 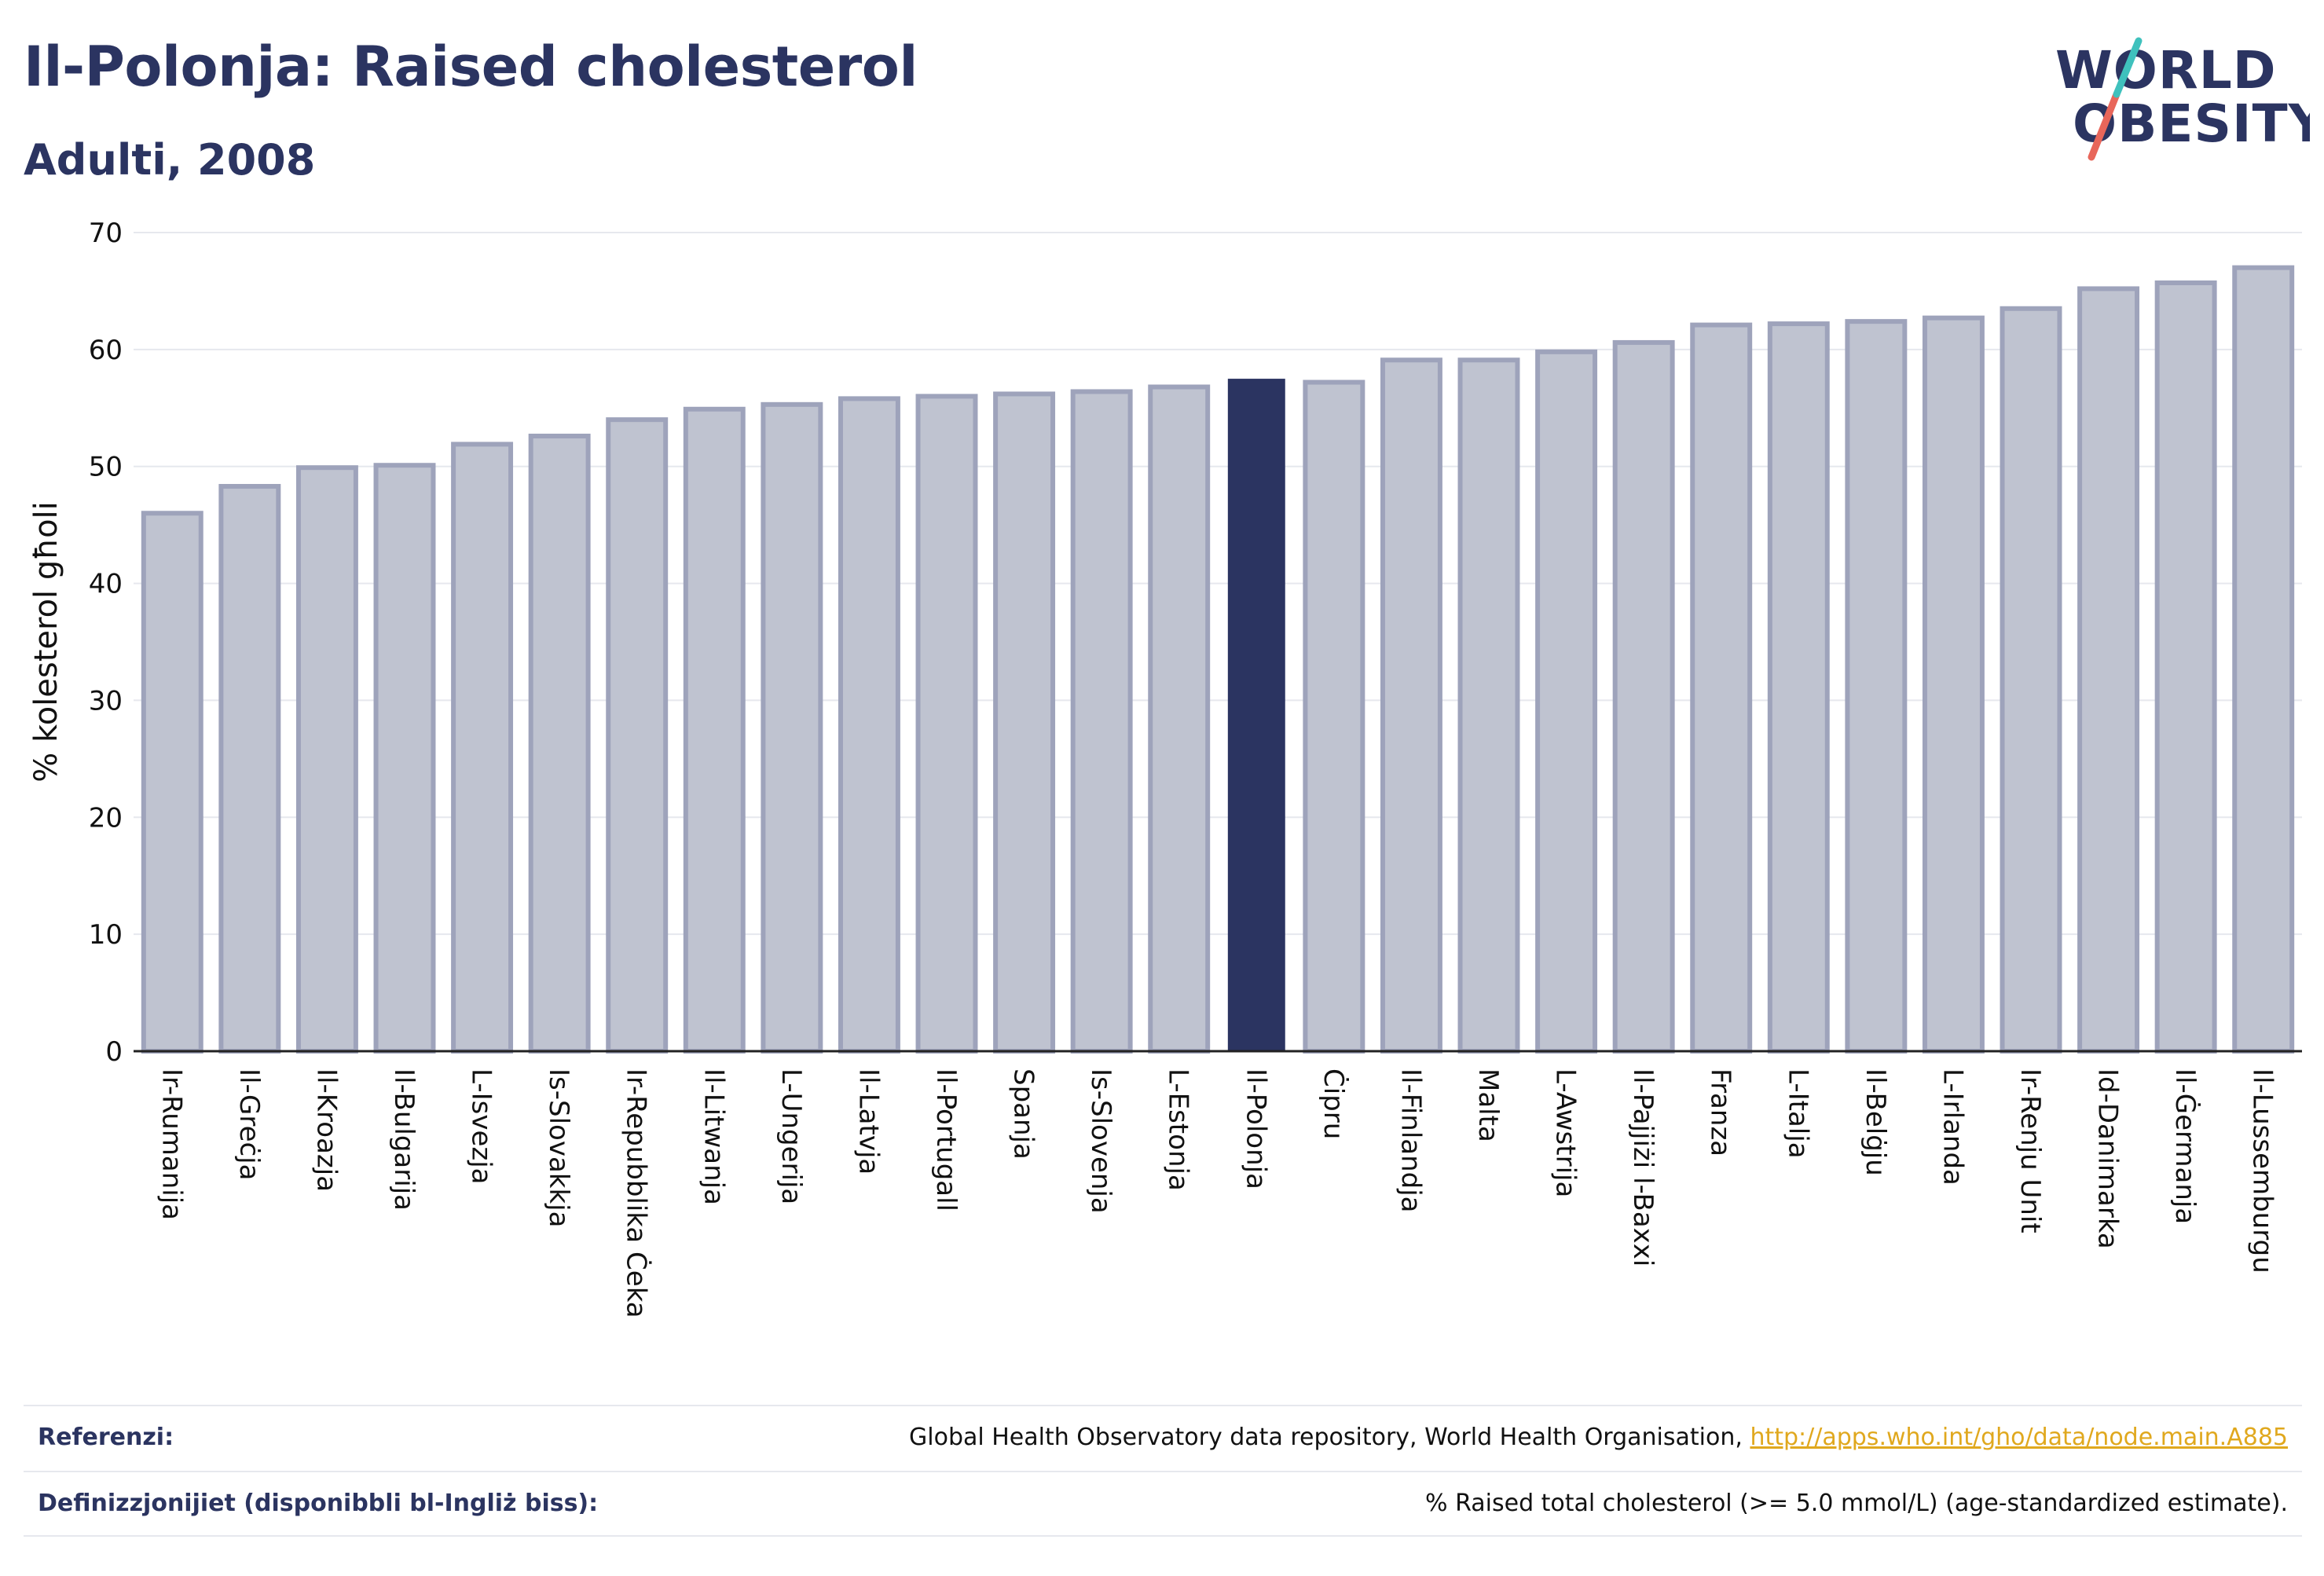 I want to click on y-tick-label: 20, so click(x=106, y=818).